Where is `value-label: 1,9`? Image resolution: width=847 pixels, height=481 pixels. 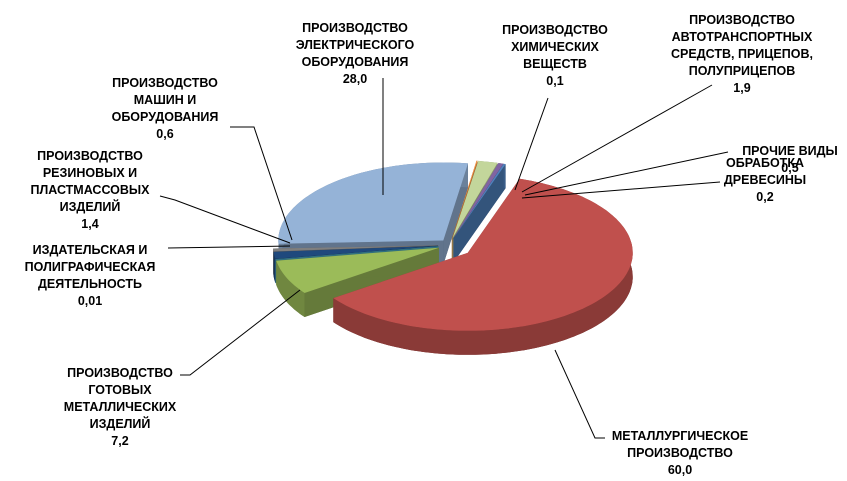 value-label: 1,9 is located at coordinates (742, 88).